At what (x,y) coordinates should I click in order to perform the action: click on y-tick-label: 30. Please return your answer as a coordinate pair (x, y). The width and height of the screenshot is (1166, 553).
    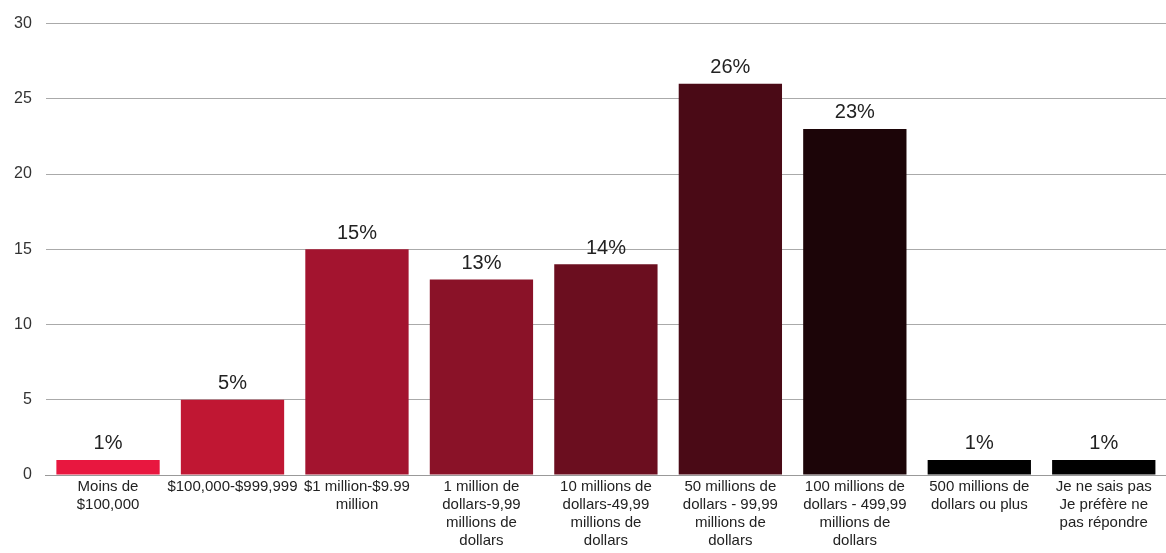
    Looking at the image, I should click on (23, 23).